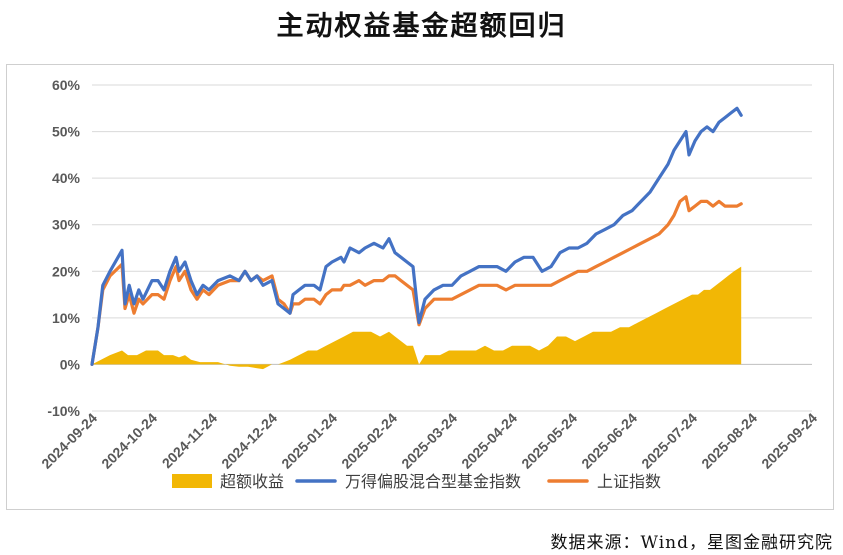  Describe the element at coordinates (549, 441) in the screenshot. I see `x-tick-label: 2025-05-24` at that location.